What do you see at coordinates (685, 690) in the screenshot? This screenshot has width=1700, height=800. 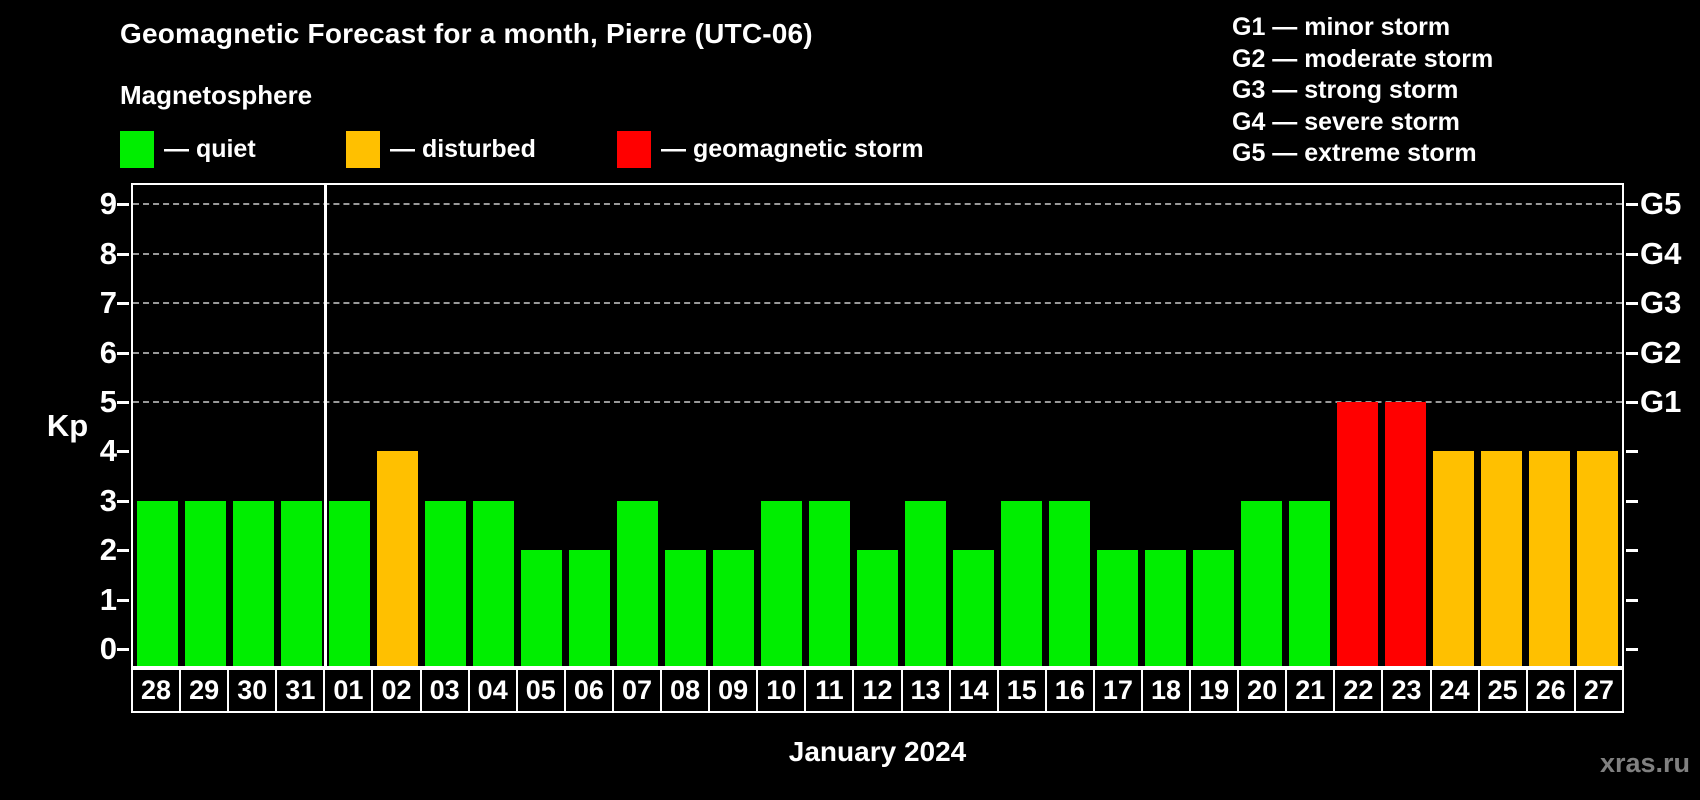 I see `x-axis-day-label-08: 08` at bounding box center [685, 690].